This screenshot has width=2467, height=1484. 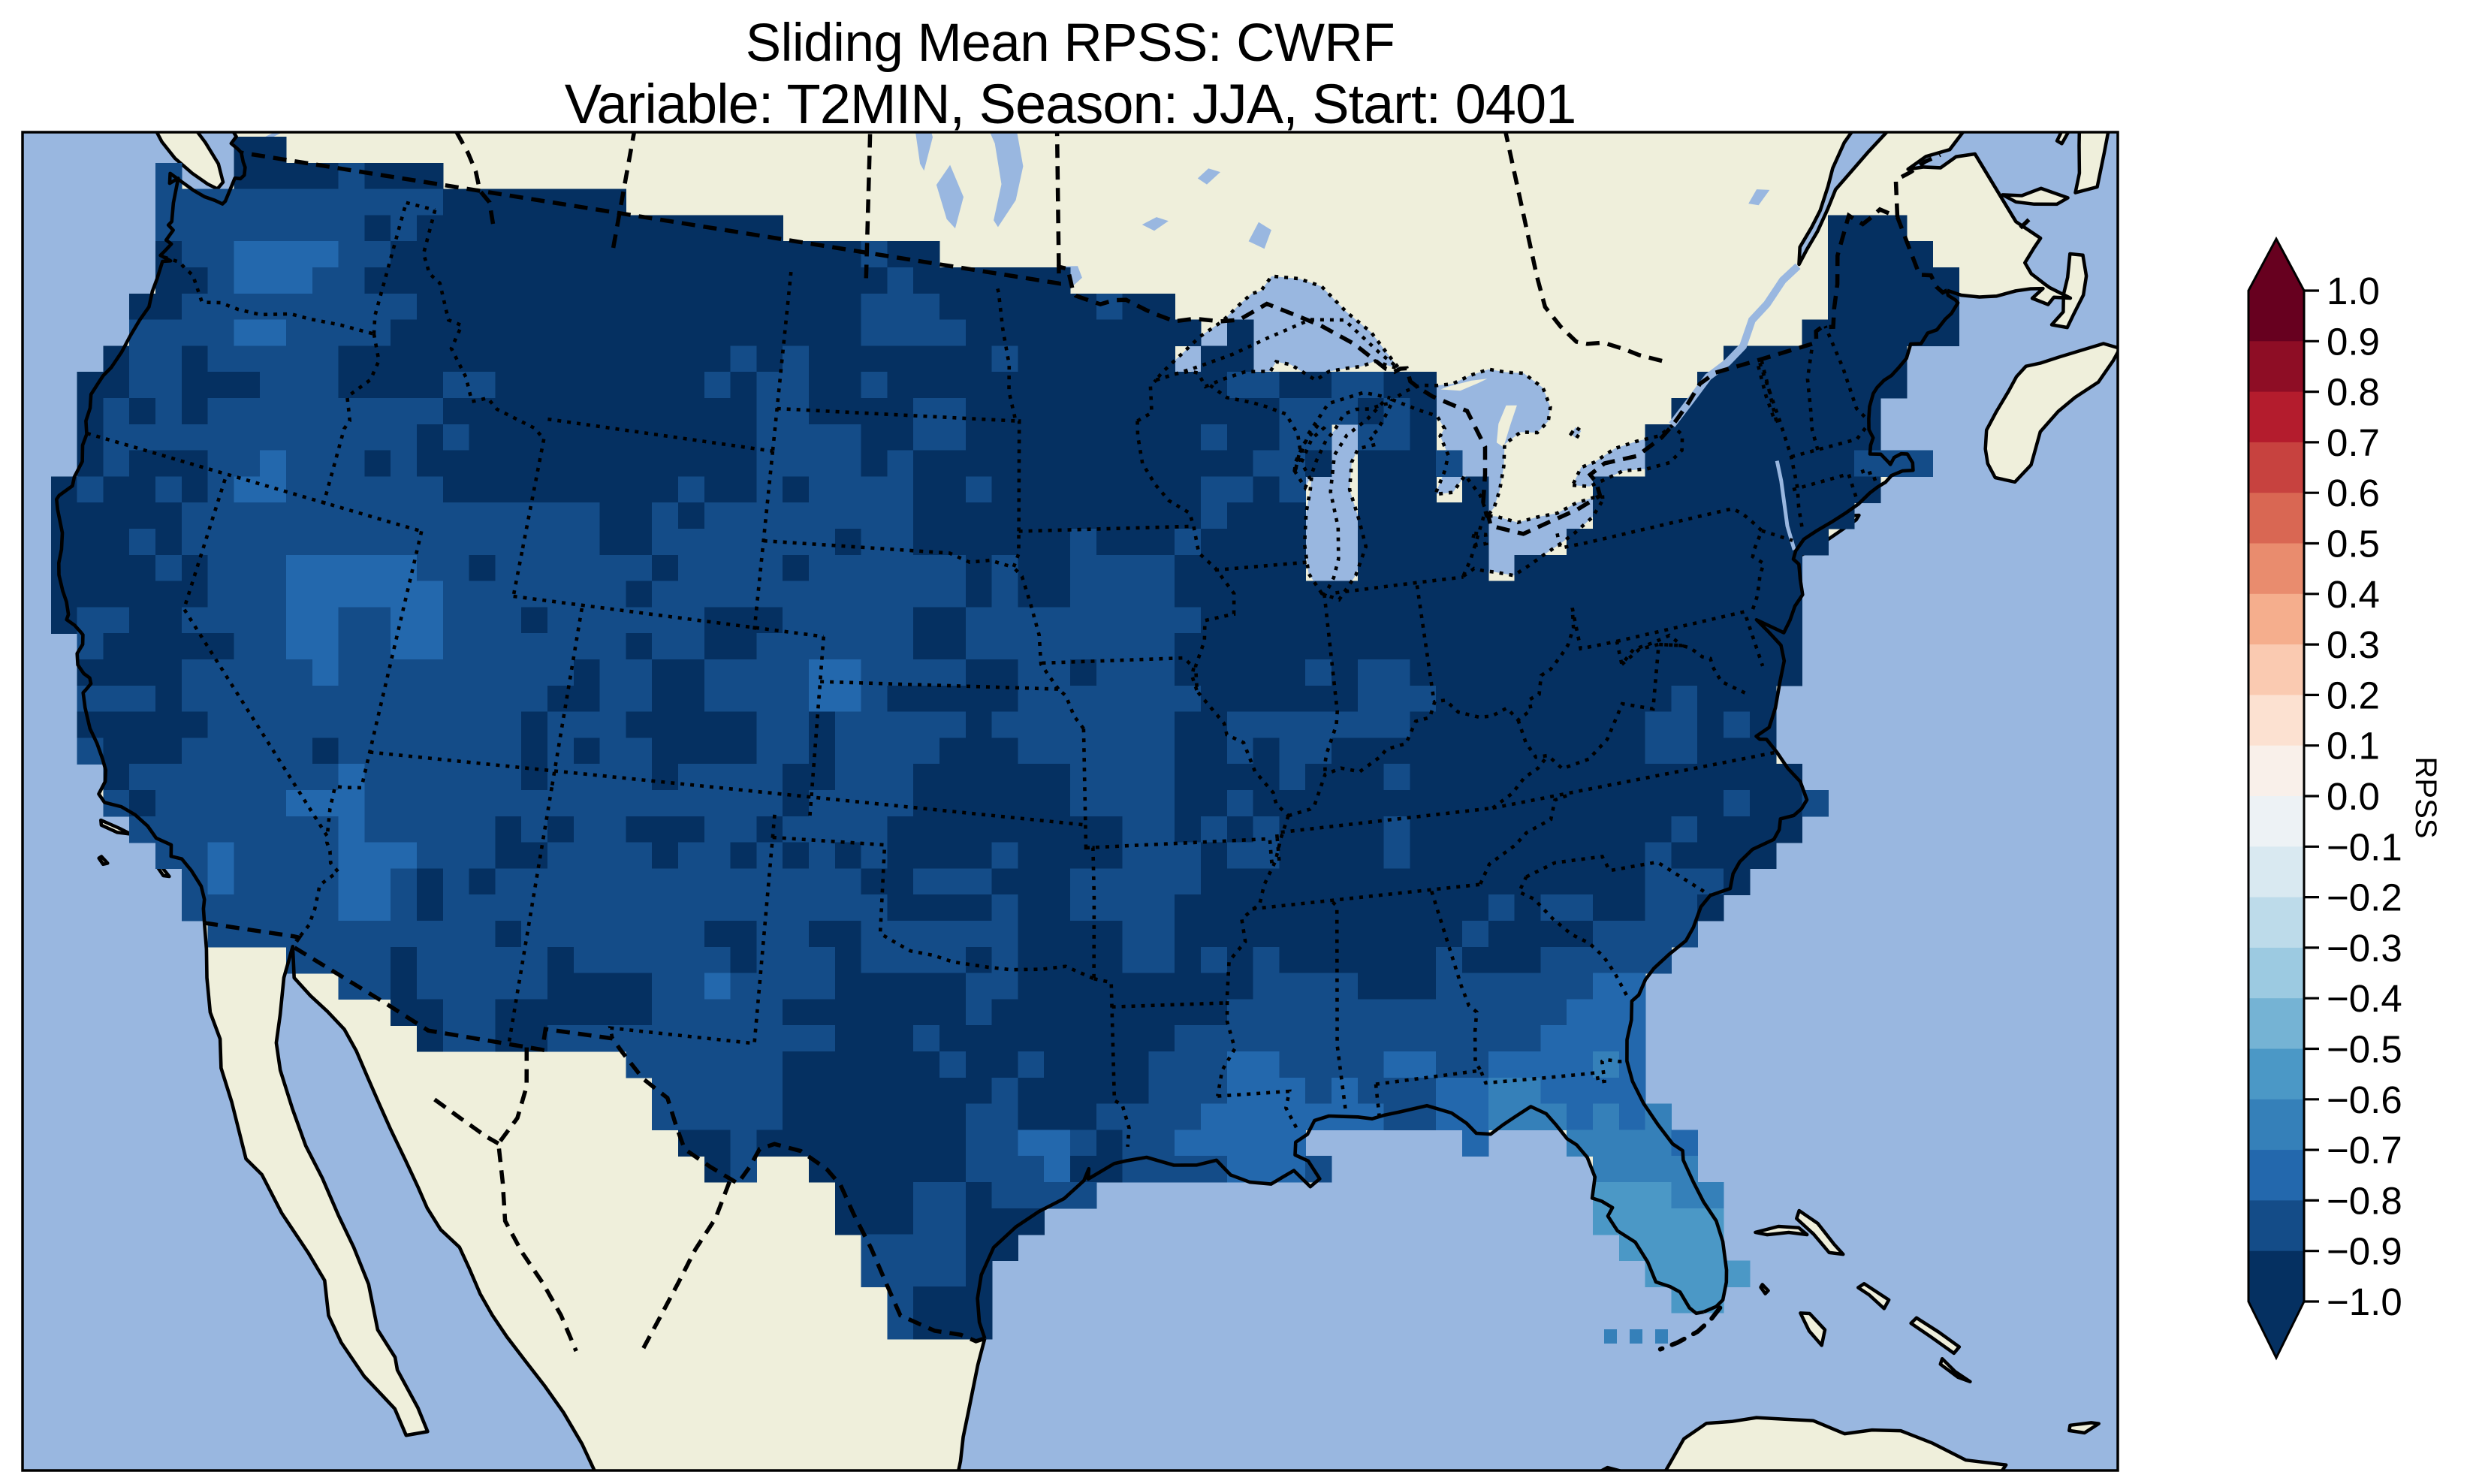 What do you see at coordinates (2353, 392) in the screenshot?
I see `svg-text: 0.8` at bounding box center [2353, 392].